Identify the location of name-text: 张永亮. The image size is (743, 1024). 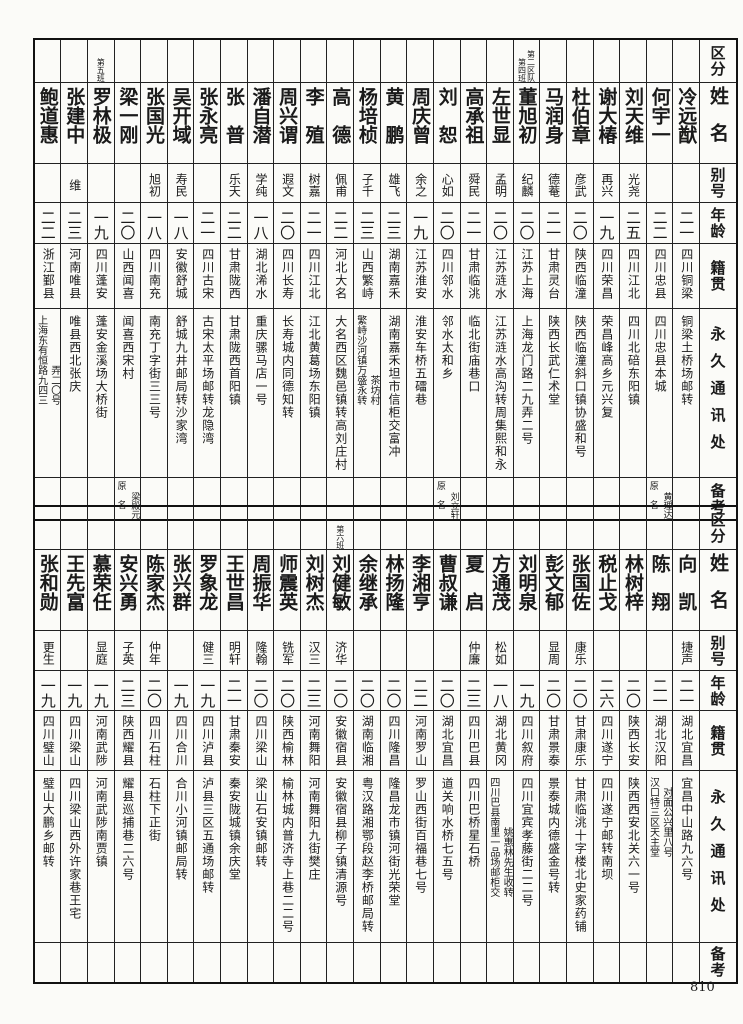
(207, 115).